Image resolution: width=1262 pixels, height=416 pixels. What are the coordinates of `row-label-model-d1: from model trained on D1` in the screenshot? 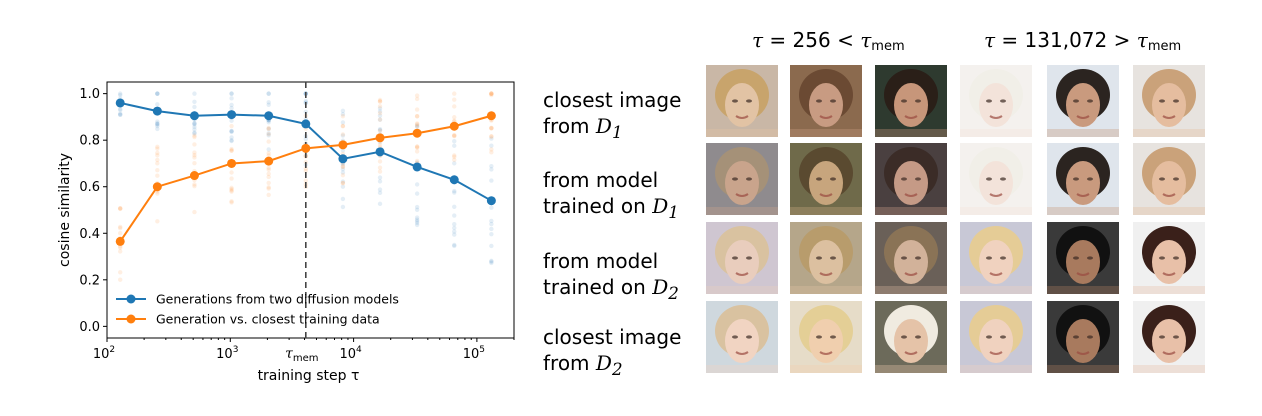 It's located at (611, 195).